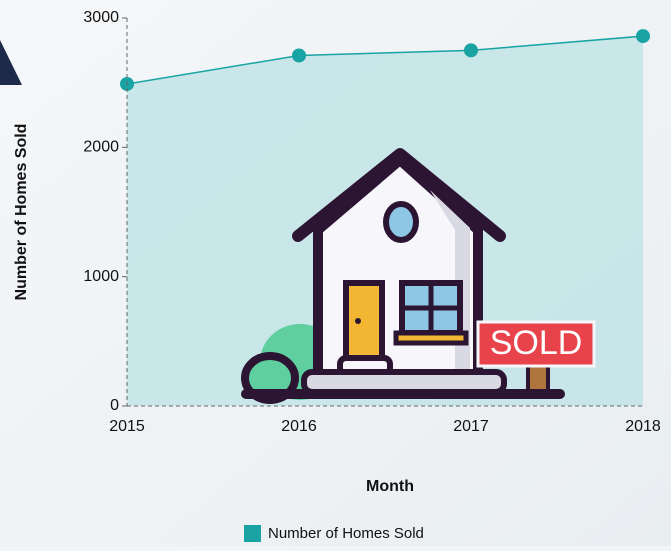 Image resolution: width=671 pixels, height=551 pixels. What do you see at coordinates (11, 62) in the screenshot?
I see `decoration` at bounding box center [11, 62].